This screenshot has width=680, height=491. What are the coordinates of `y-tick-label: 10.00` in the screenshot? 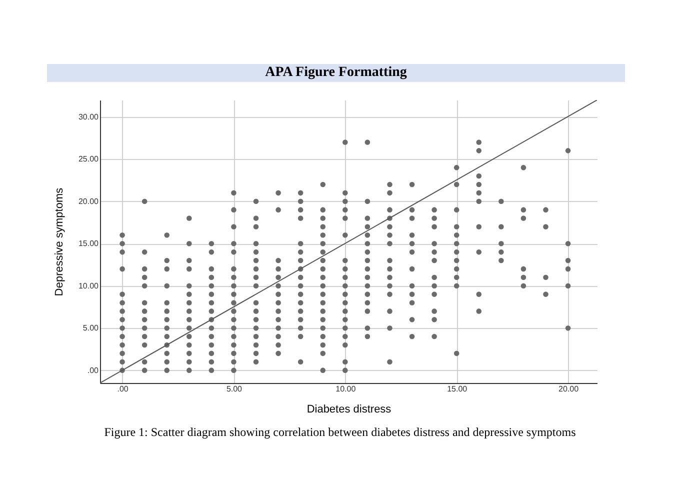 It's located at (89, 285).